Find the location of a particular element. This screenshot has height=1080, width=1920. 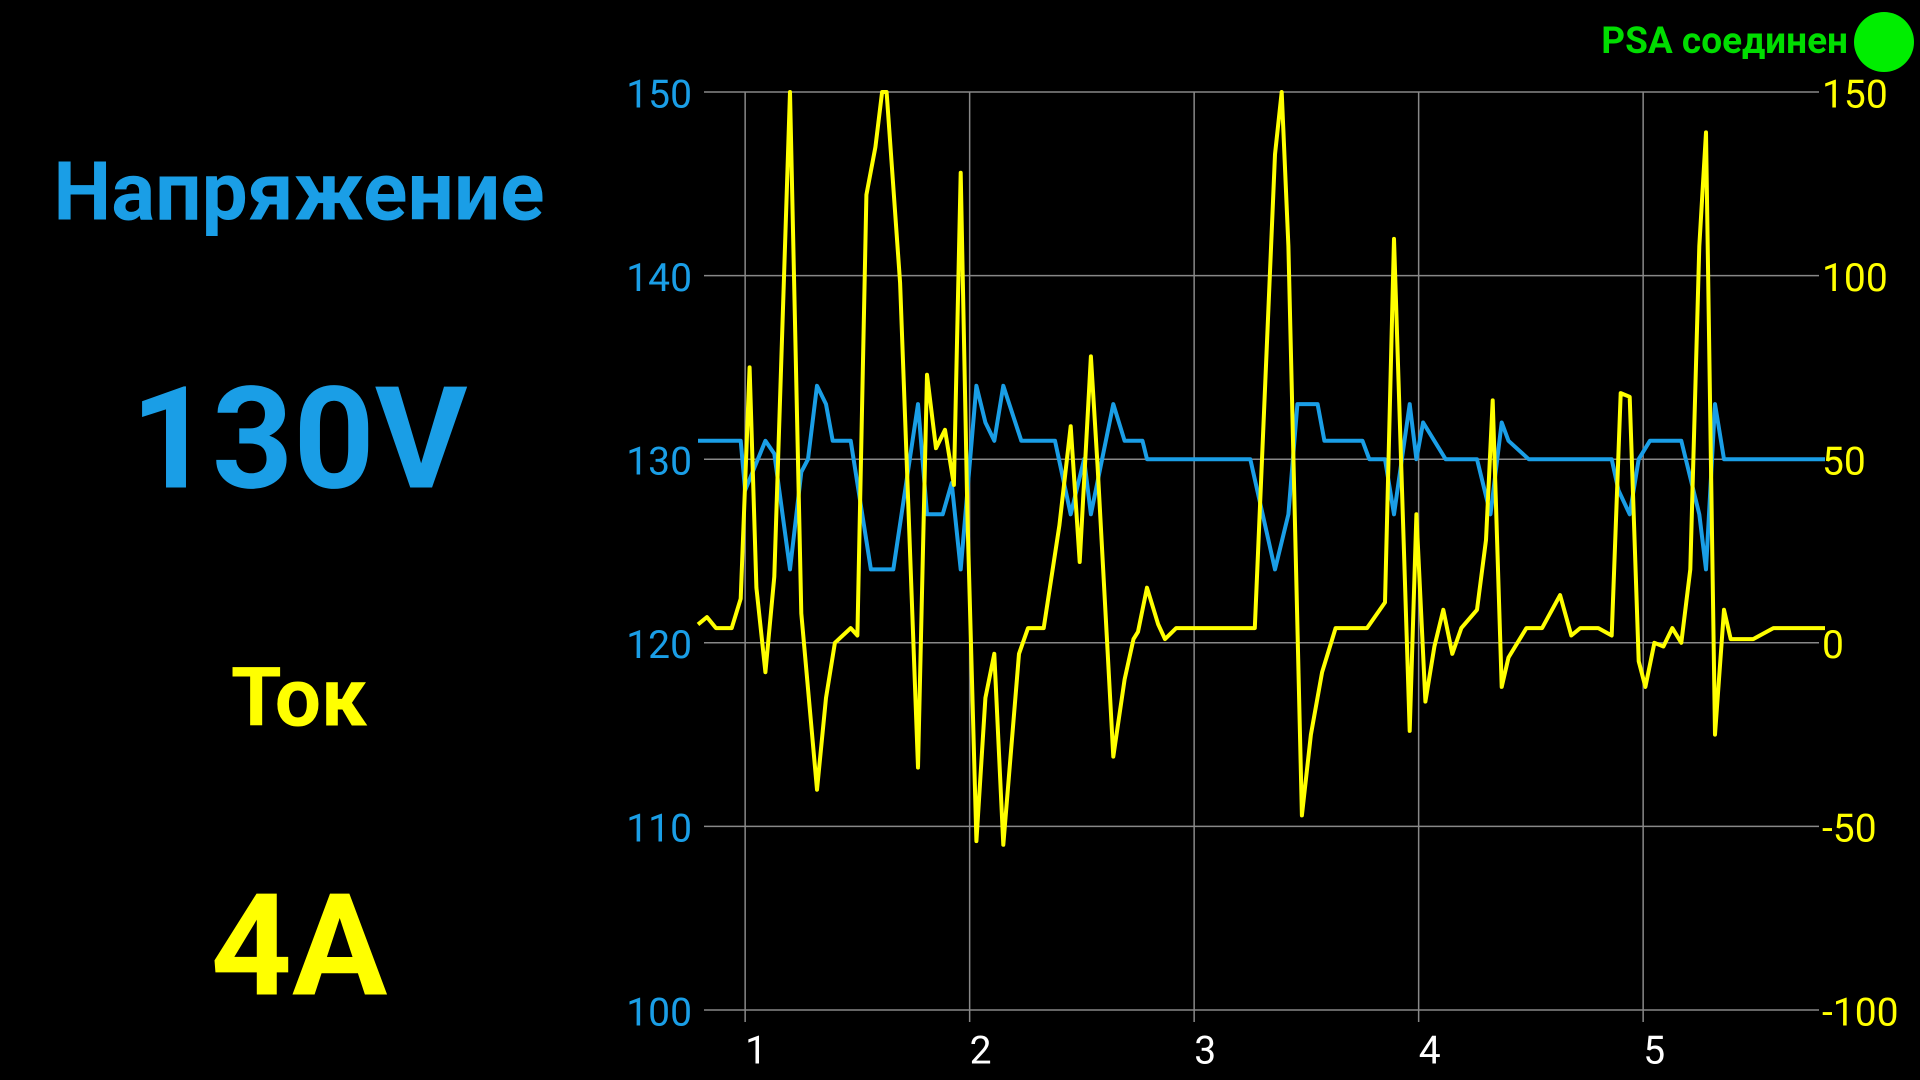

x-tick-label: 4 is located at coordinates (1430, 1050).